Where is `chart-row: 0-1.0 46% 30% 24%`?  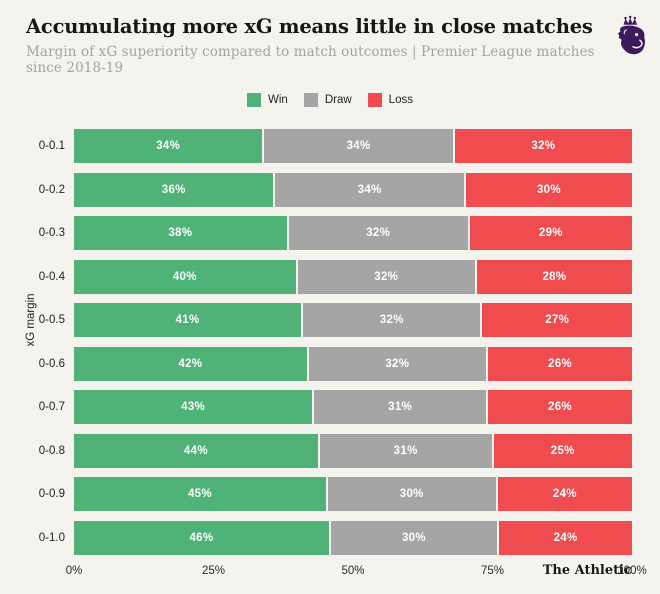 chart-row: 0-1.0 46% 30% 24% is located at coordinates (330, 537).